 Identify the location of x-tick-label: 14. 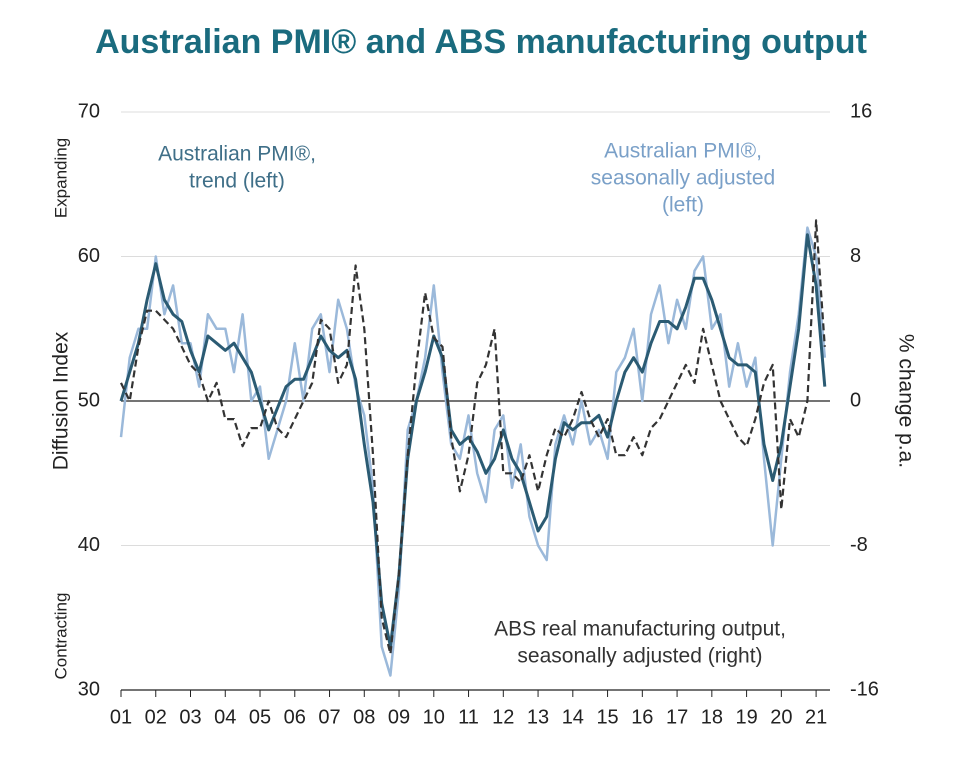
(573, 717).